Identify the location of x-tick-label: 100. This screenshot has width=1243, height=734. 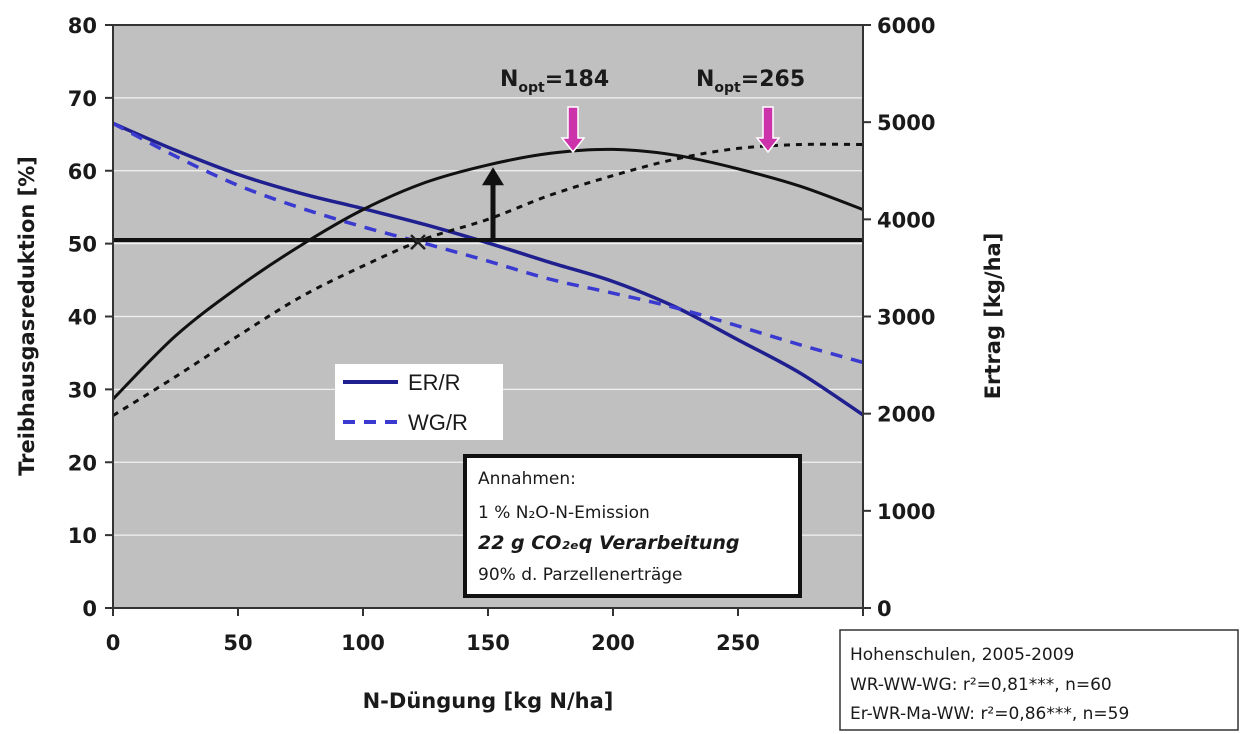
(363, 643).